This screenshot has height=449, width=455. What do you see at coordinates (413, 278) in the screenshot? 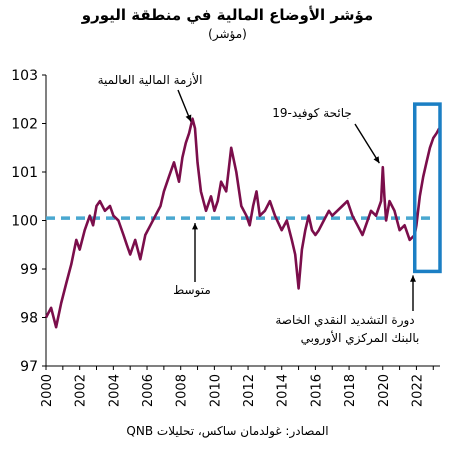
I see `arrow-tightening-head` at bounding box center [413, 278].